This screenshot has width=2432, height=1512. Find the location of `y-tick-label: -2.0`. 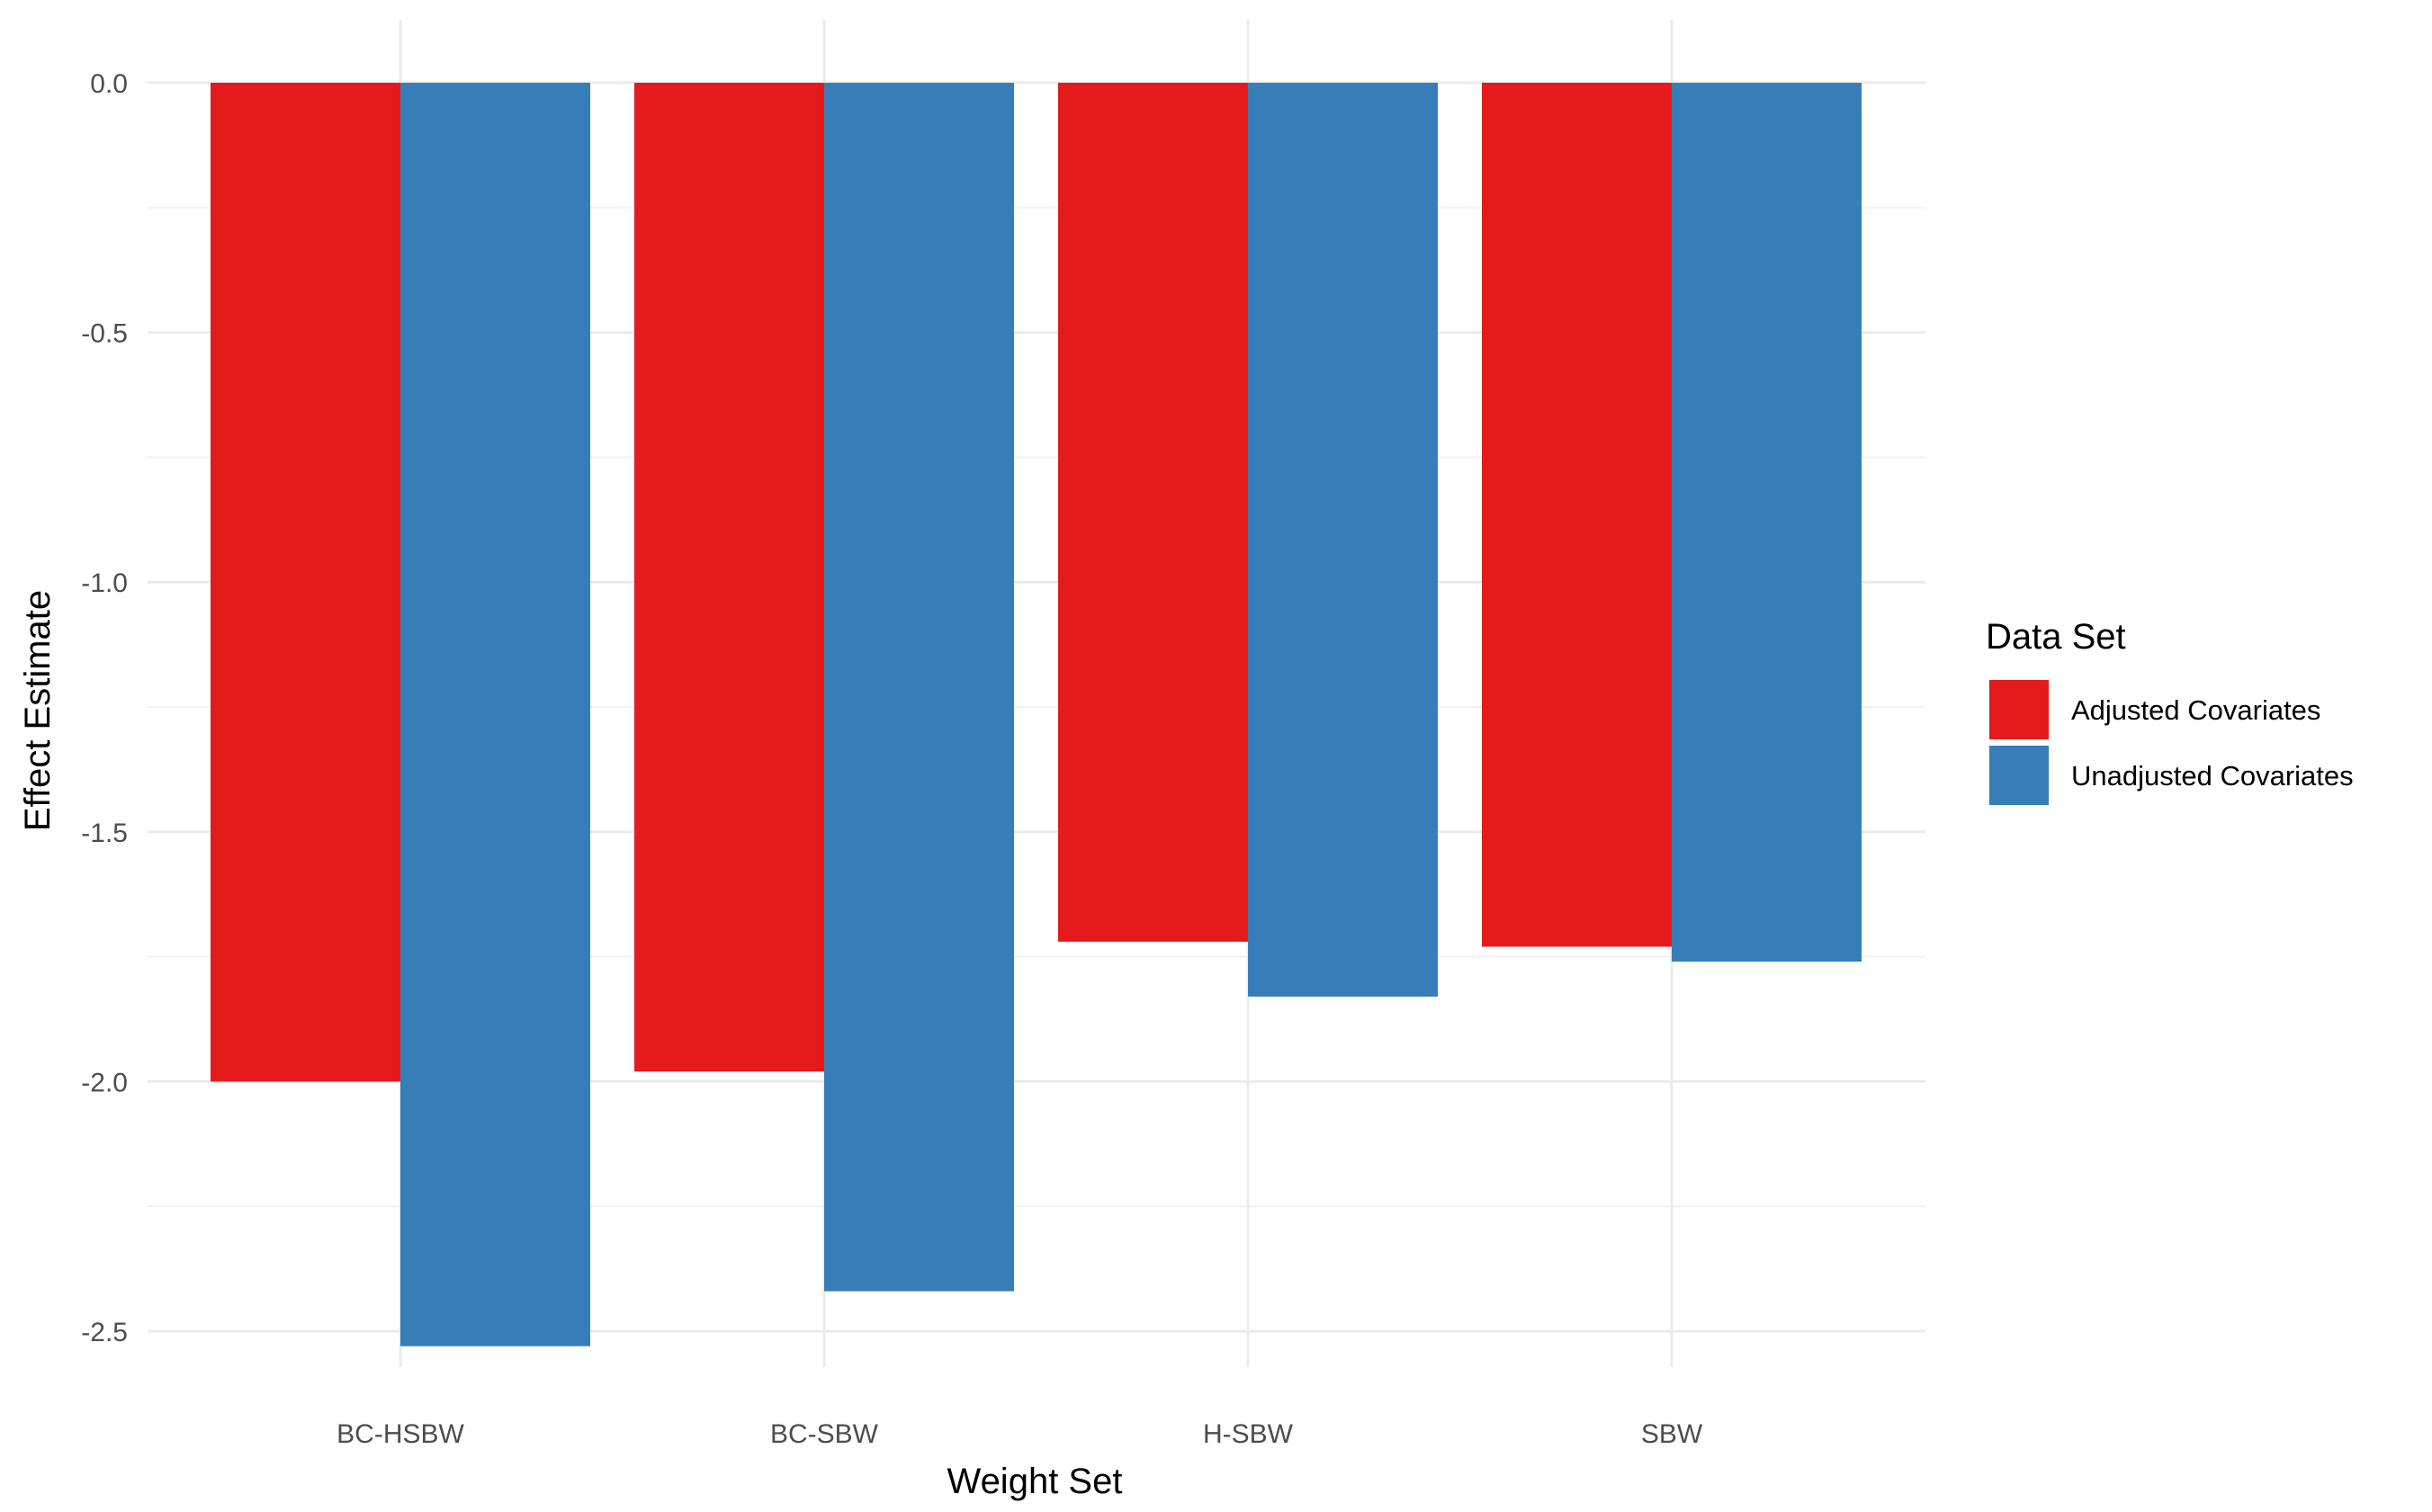

y-tick-label: -2.0 is located at coordinates (104, 1082).